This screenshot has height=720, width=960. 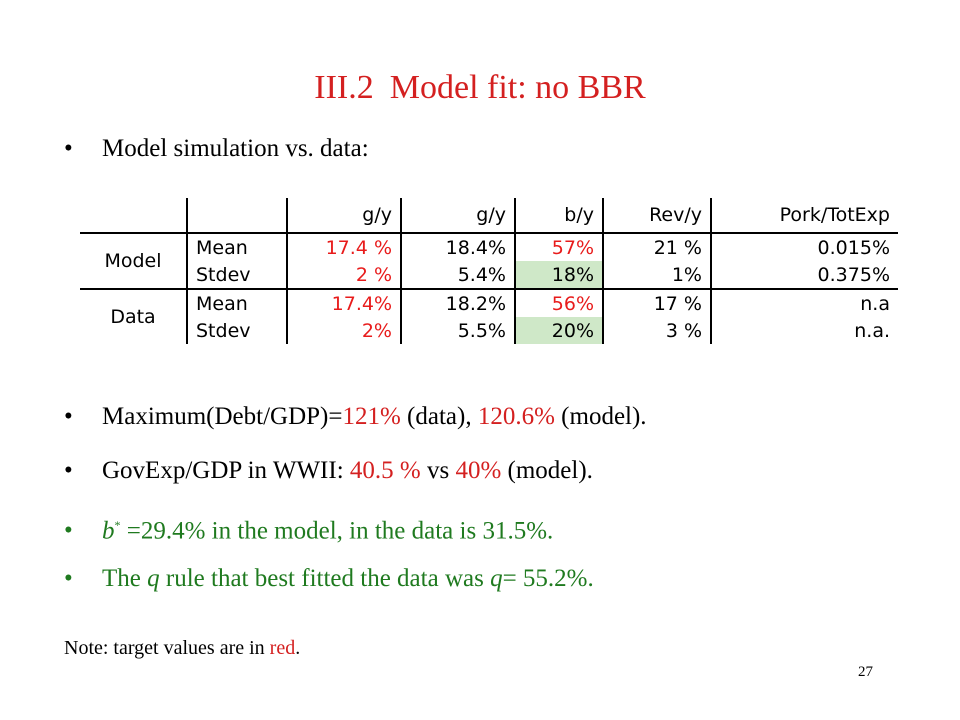 I want to click on table-row: Stdev 2% 5.5% 20% 3 % n.a., so click(x=489, y=330).